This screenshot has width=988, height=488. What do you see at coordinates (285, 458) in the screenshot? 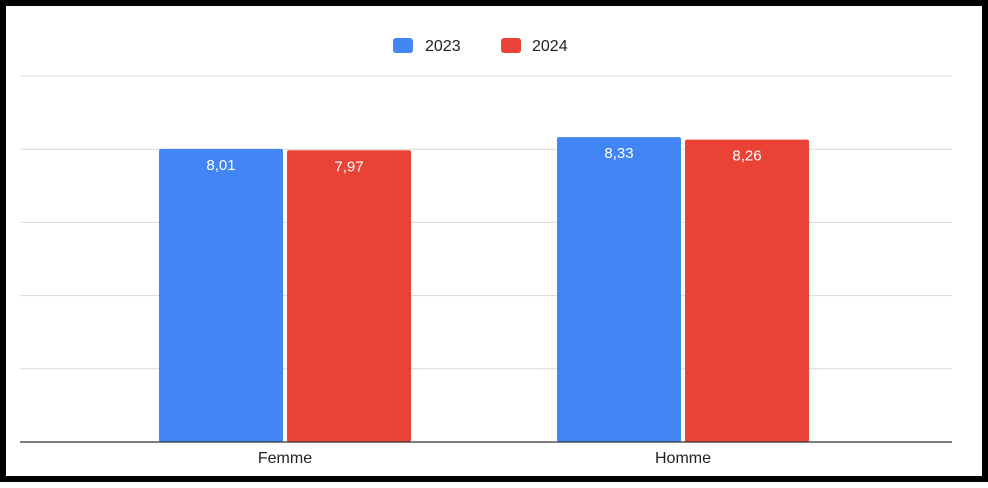
I see `x-tick-label-femme: Femme` at bounding box center [285, 458].